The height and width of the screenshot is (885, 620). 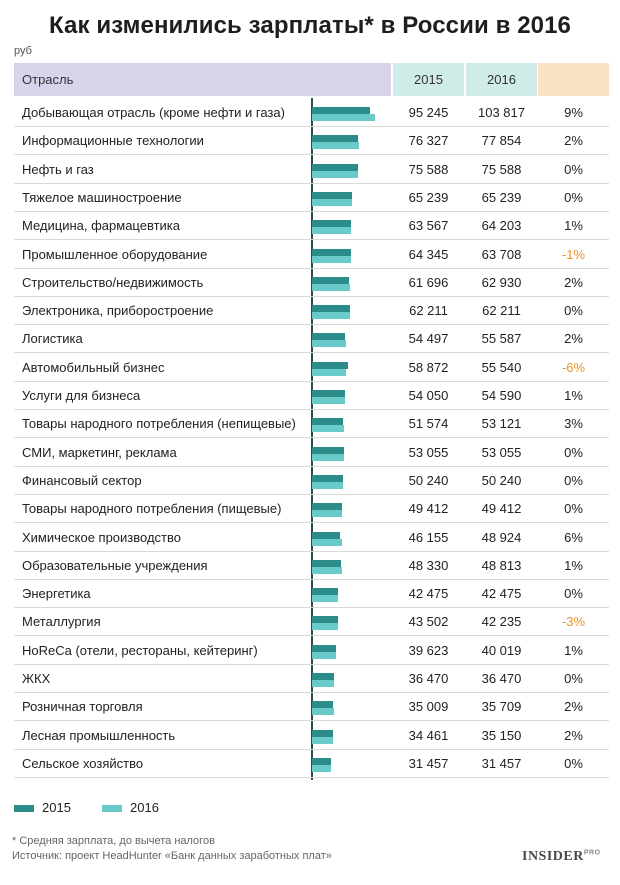 I want to click on value-2015: 48 330, so click(x=428, y=565).